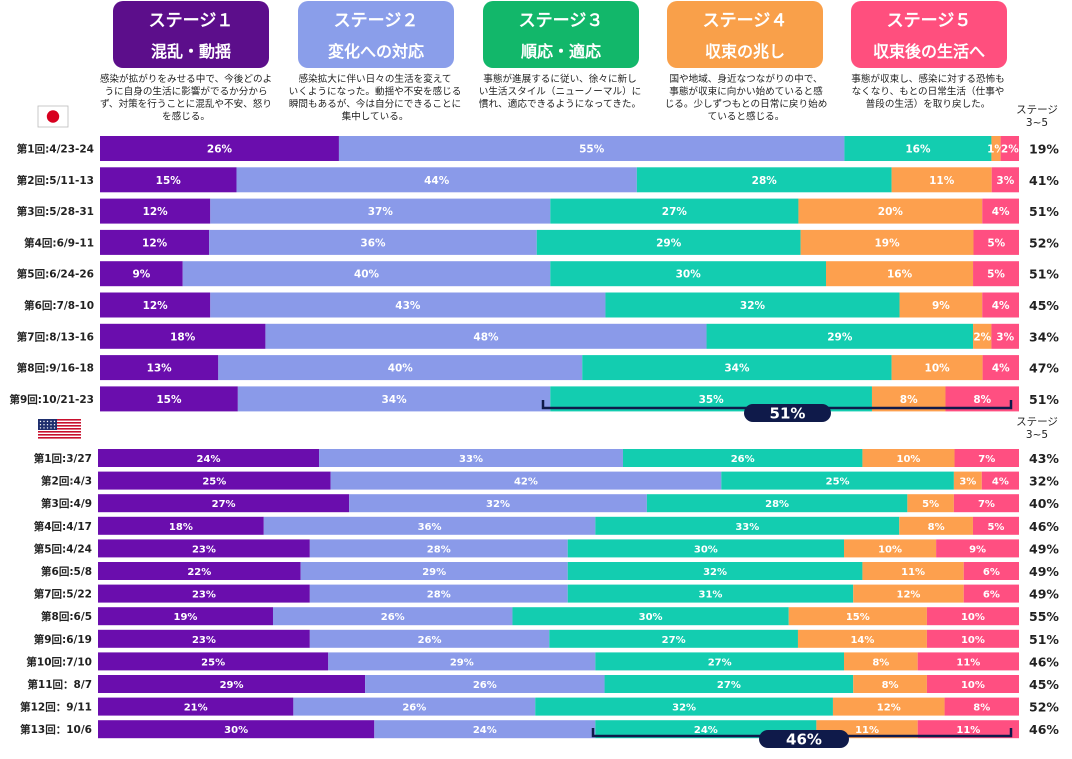 The image size is (1072, 759). Describe the element at coordinates (1044, 594) in the screenshot. I see `total-3-5-value: 49%` at that location.